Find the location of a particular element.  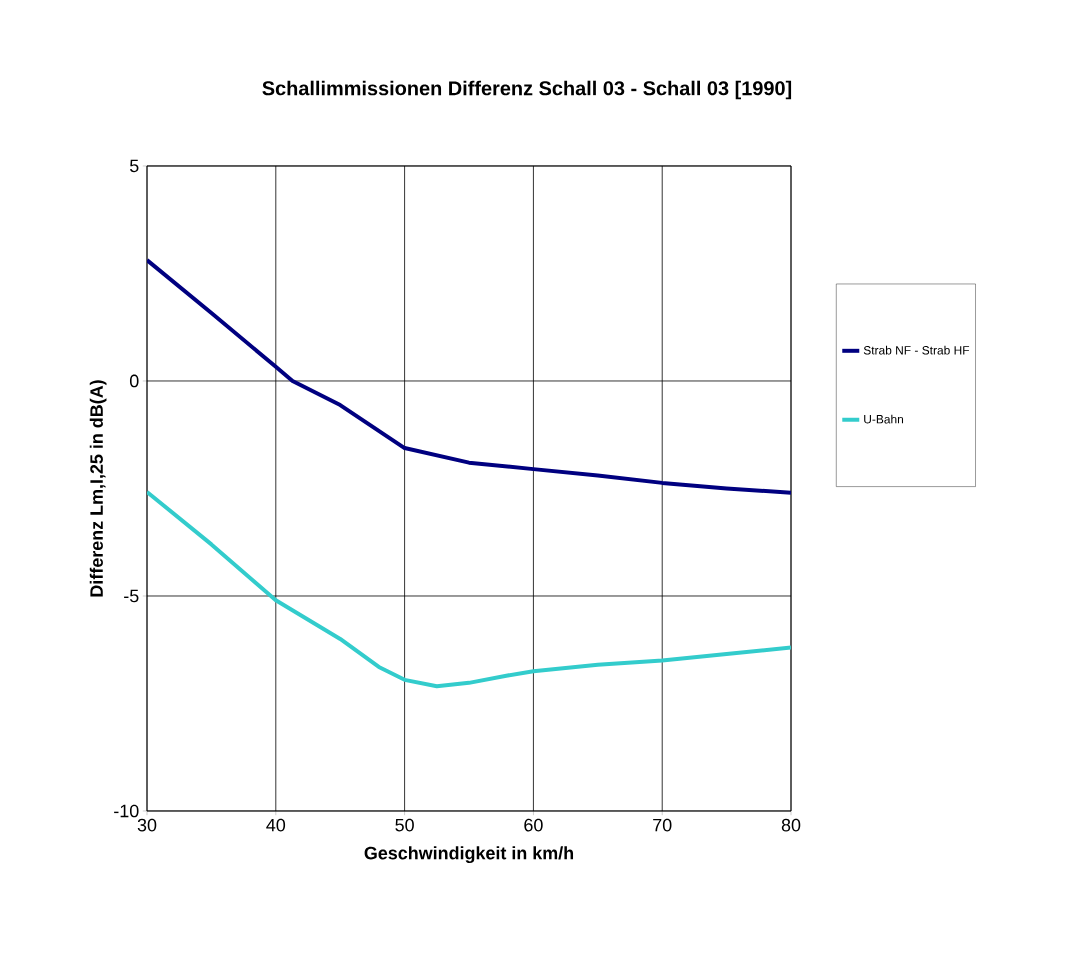

x-tick-label: 70 is located at coordinates (662, 825).